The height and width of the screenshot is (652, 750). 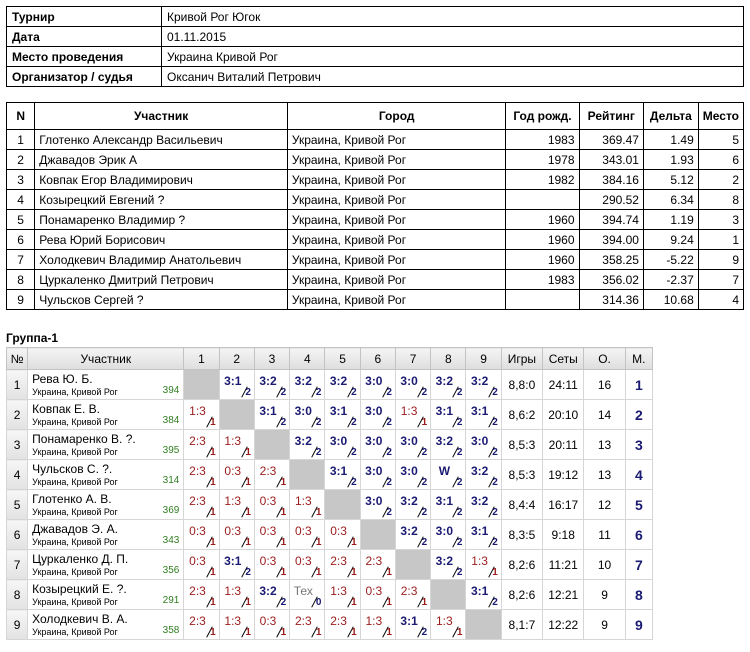 I want to click on participant-year: 1983, so click(x=542, y=139).